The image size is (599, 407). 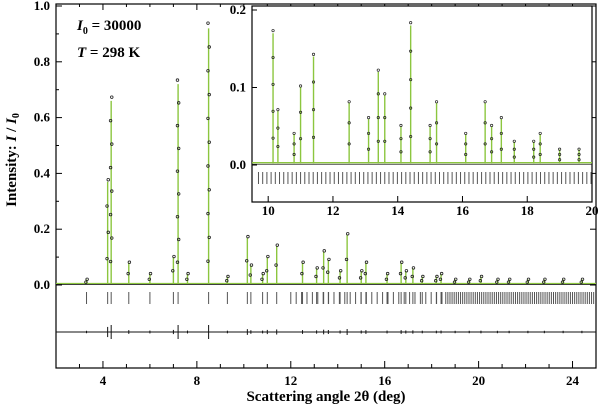 What do you see at coordinates (80, 26) in the screenshot?
I see `annotation-i0-symbol: I` at bounding box center [80, 26].